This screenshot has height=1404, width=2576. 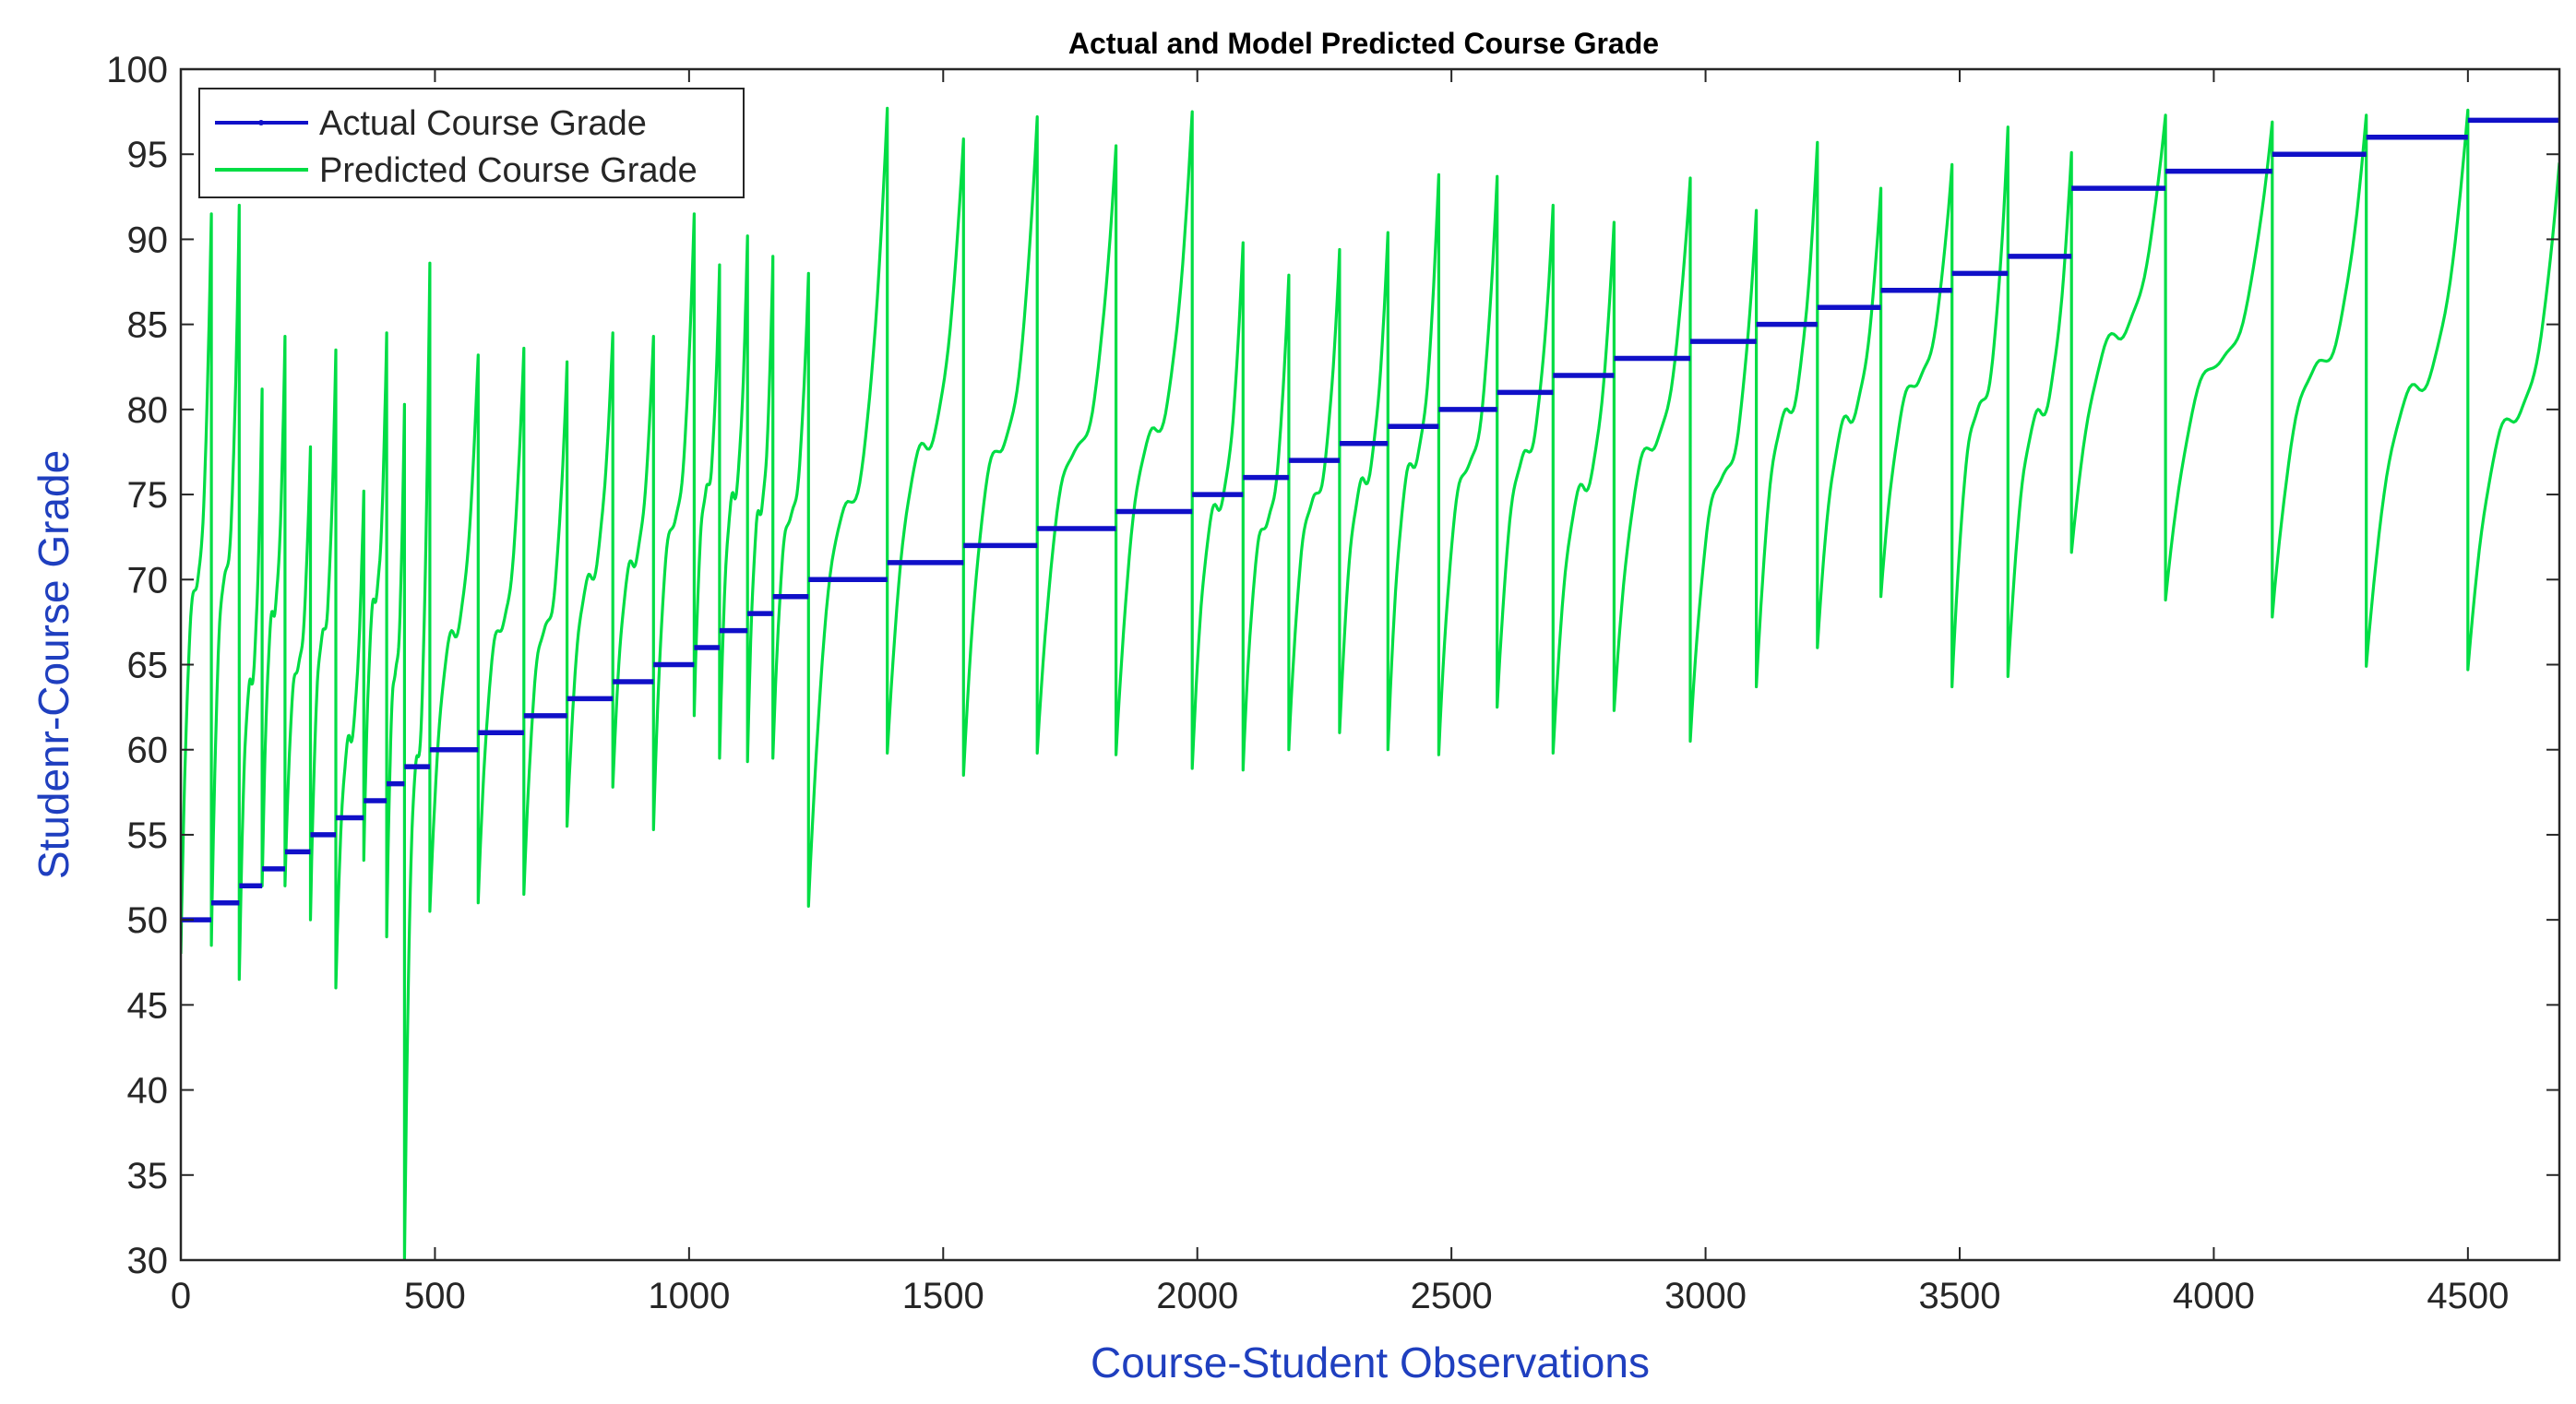 What do you see at coordinates (148, 580) in the screenshot?
I see `y-tick-label: 70` at bounding box center [148, 580].